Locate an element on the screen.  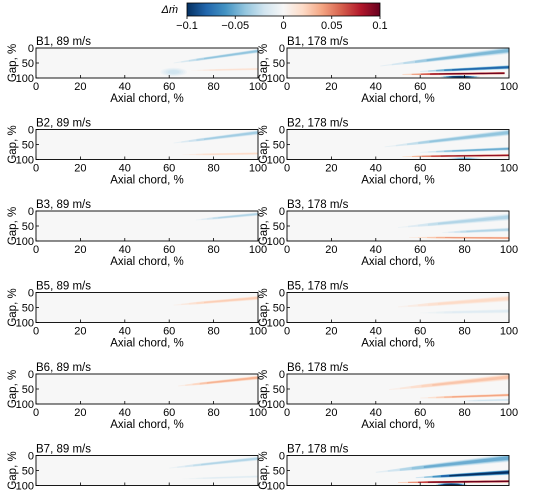
colorbar-tick-label: 0.1 is located at coordinates (379, 26).